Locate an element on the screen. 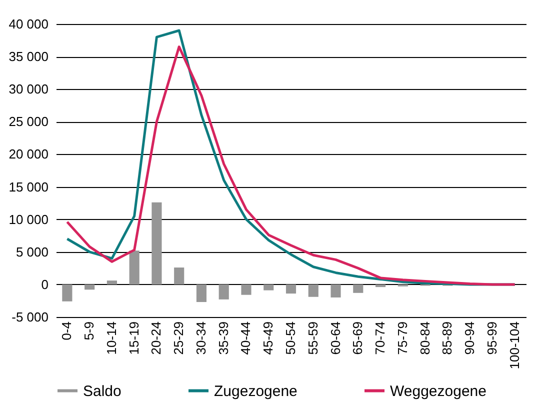  y-tick-label: 5 000 is located at coordinates (32, 252).